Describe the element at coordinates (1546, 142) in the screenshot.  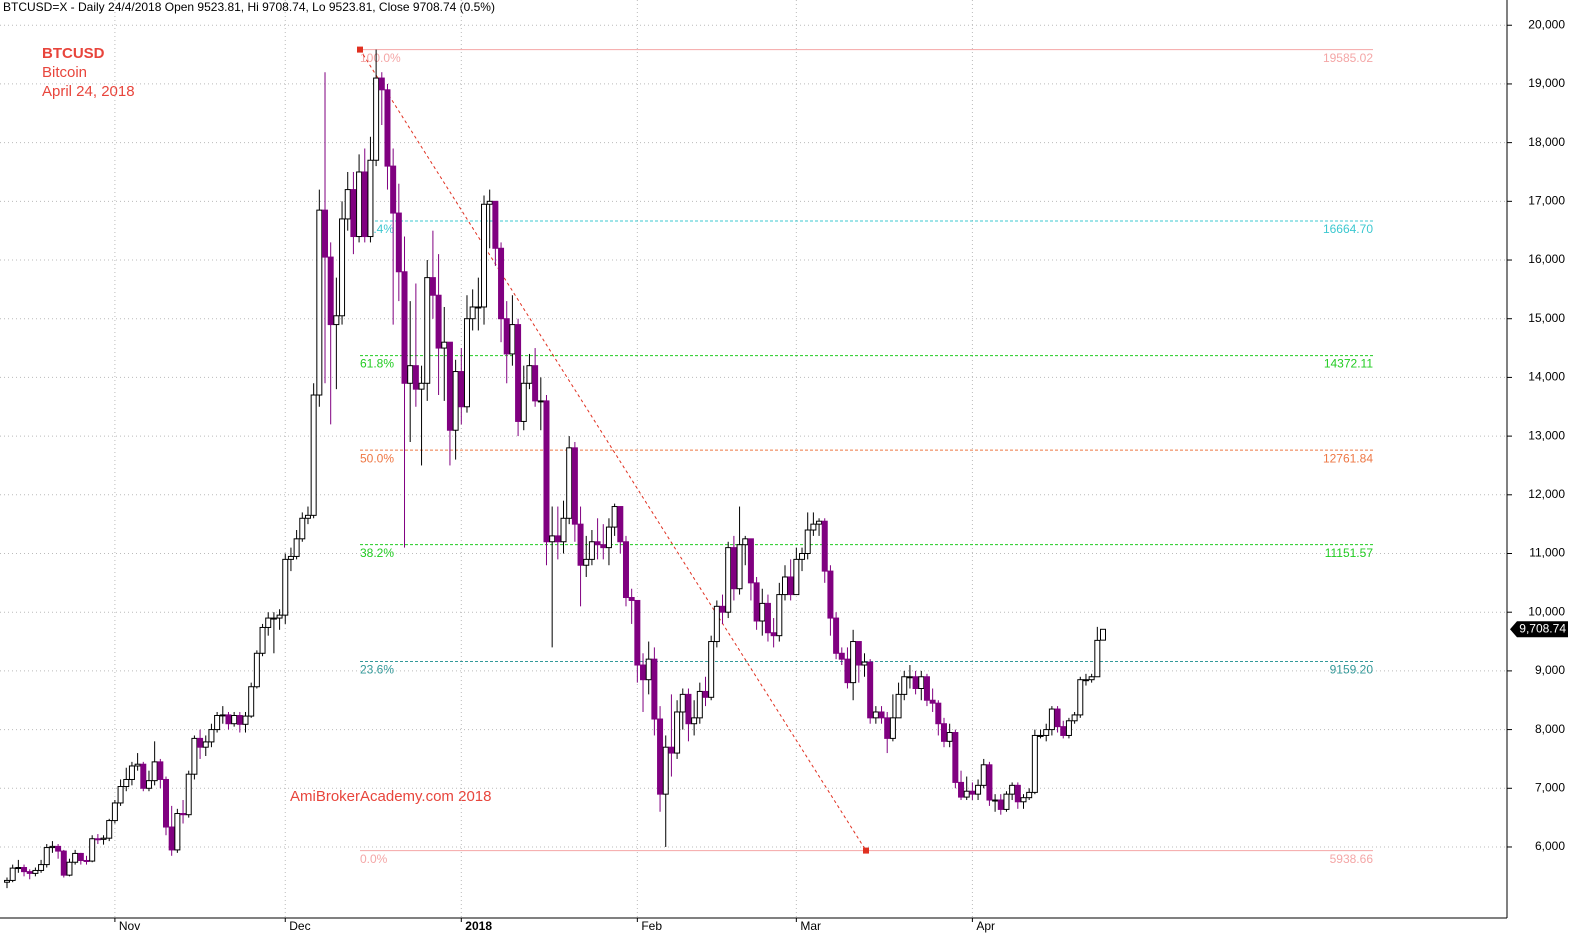
I see `y-tick-label: 18,000` at that location.